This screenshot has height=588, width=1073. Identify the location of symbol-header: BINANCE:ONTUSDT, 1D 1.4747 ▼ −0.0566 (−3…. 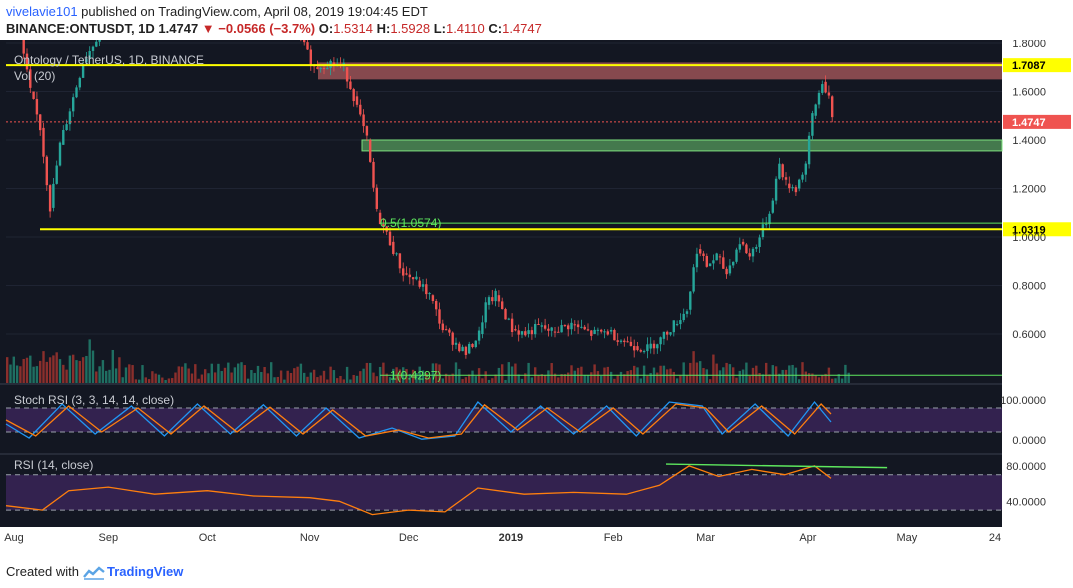
(274, 28).